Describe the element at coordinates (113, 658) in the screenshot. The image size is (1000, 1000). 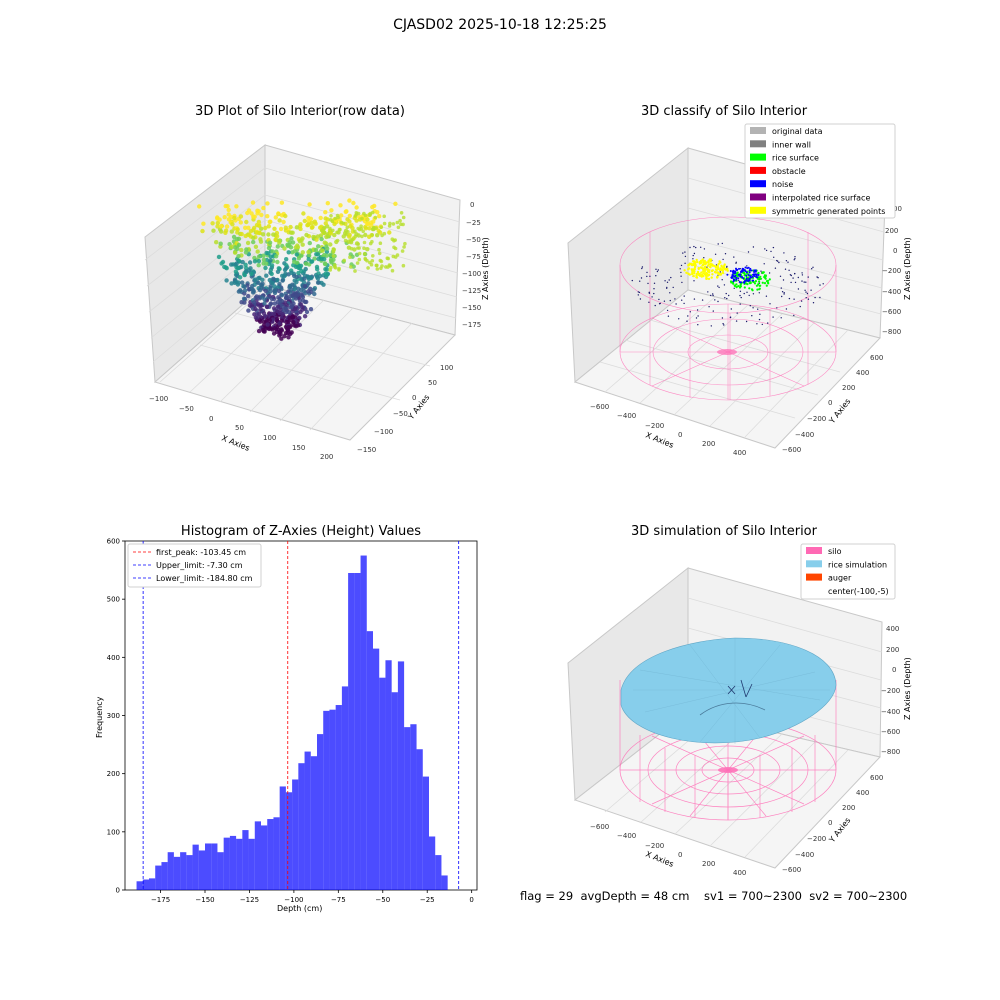
I see `histogram-ytick: 400` at that location.